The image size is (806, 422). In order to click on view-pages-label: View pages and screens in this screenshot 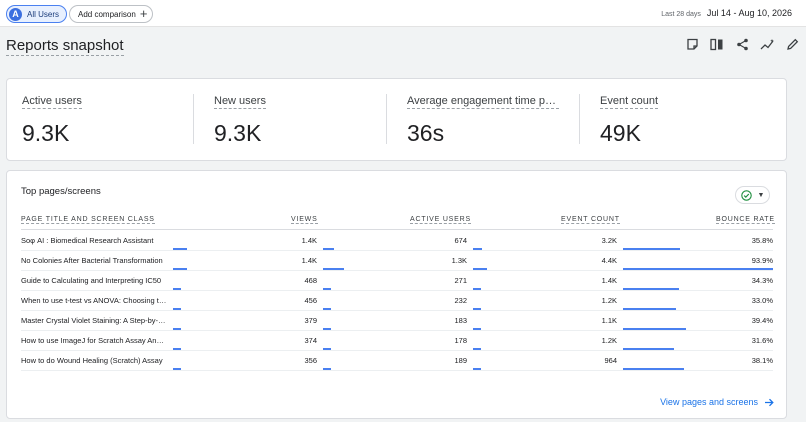, I will do `click(709, 402)`.